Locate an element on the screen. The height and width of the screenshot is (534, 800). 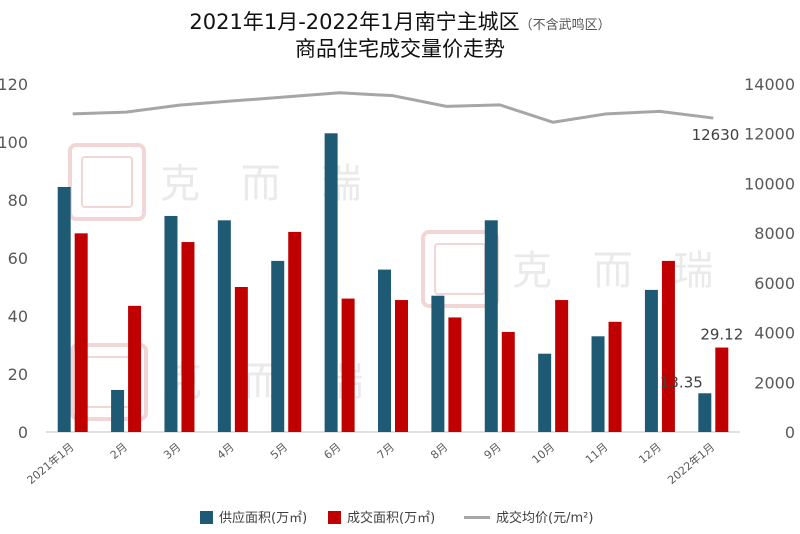
y-left-tick-label: 20 is located at coordinates (18, 374).